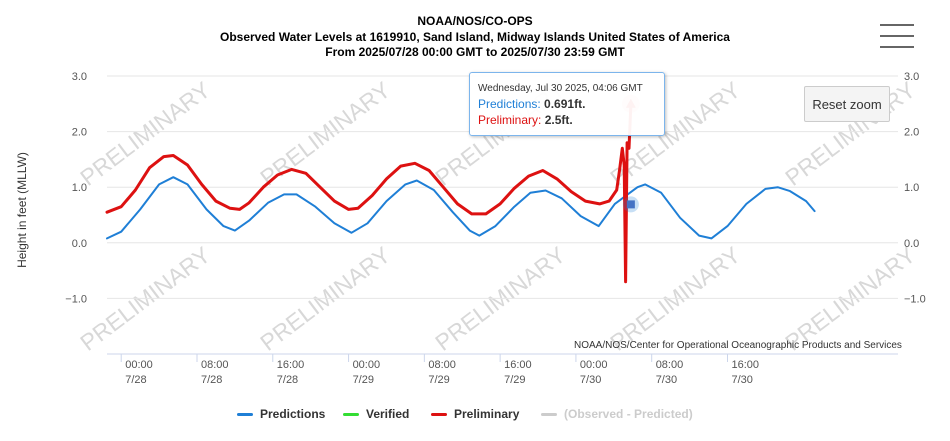 This screenshot has height=441, width=950. Describe the element at coordinates (351, 414) in the screenshot. I see `legend-swatch-verified` at that location.